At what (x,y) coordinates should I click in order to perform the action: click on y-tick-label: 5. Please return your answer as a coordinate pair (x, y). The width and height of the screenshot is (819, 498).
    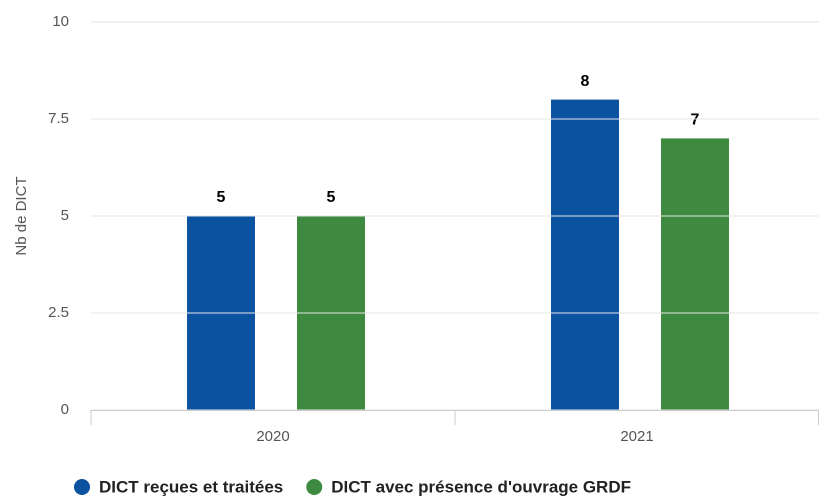
    Looking at the image, I should click on (65, 215).